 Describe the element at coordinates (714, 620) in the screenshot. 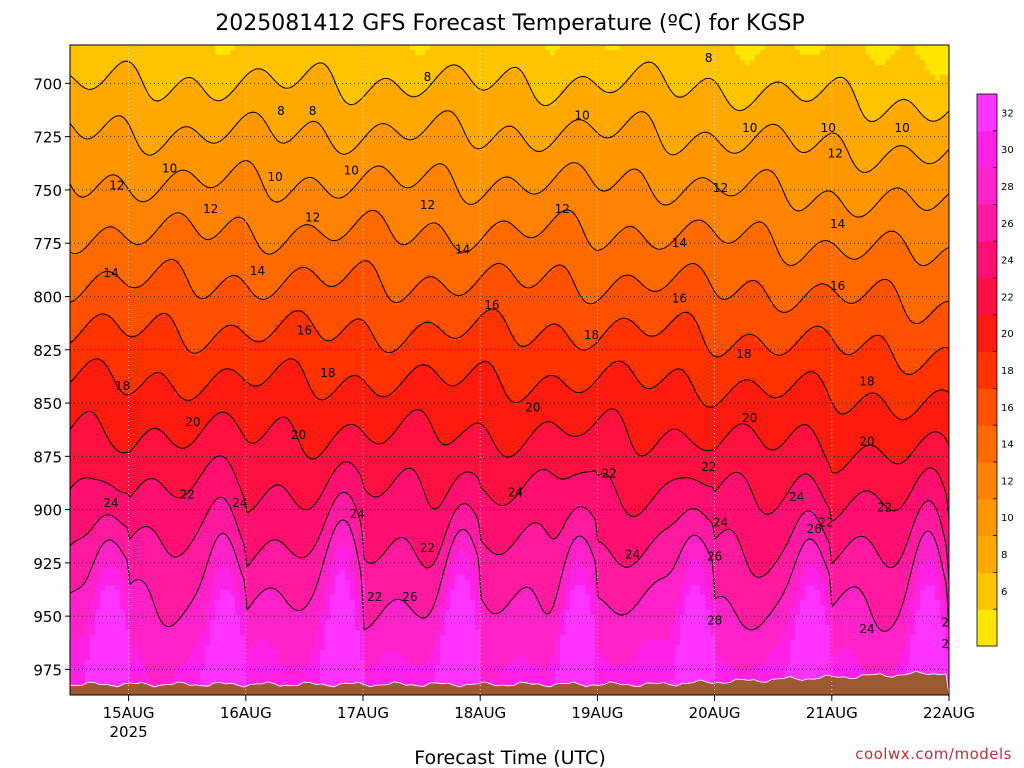

I see `contour-label: 28` at that location.